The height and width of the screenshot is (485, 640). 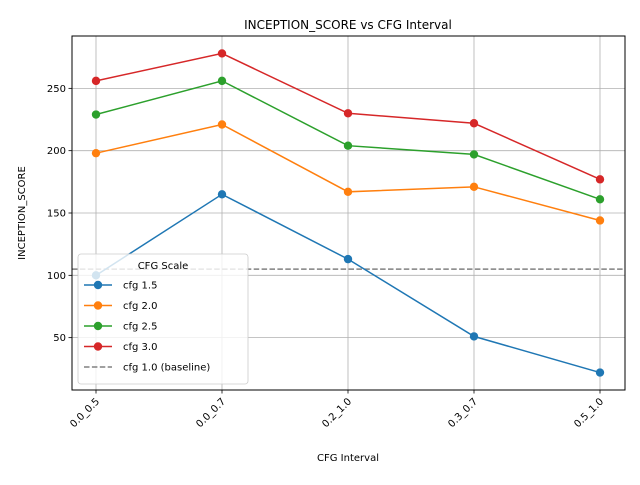 What do you see at coordinates (348, 458) in the screenshot?
I see `x-axis-label: CFG Interval` at bounding box center [348, 458].